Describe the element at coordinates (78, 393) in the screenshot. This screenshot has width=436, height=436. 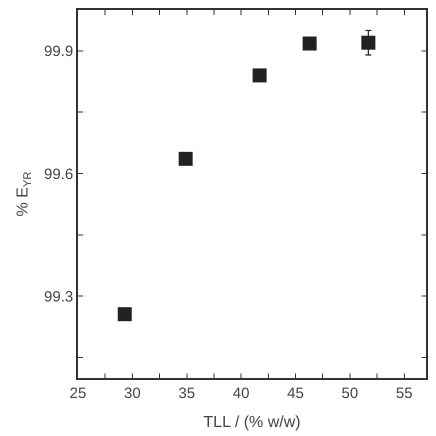
I see `x-tick-label: 25` at that location.